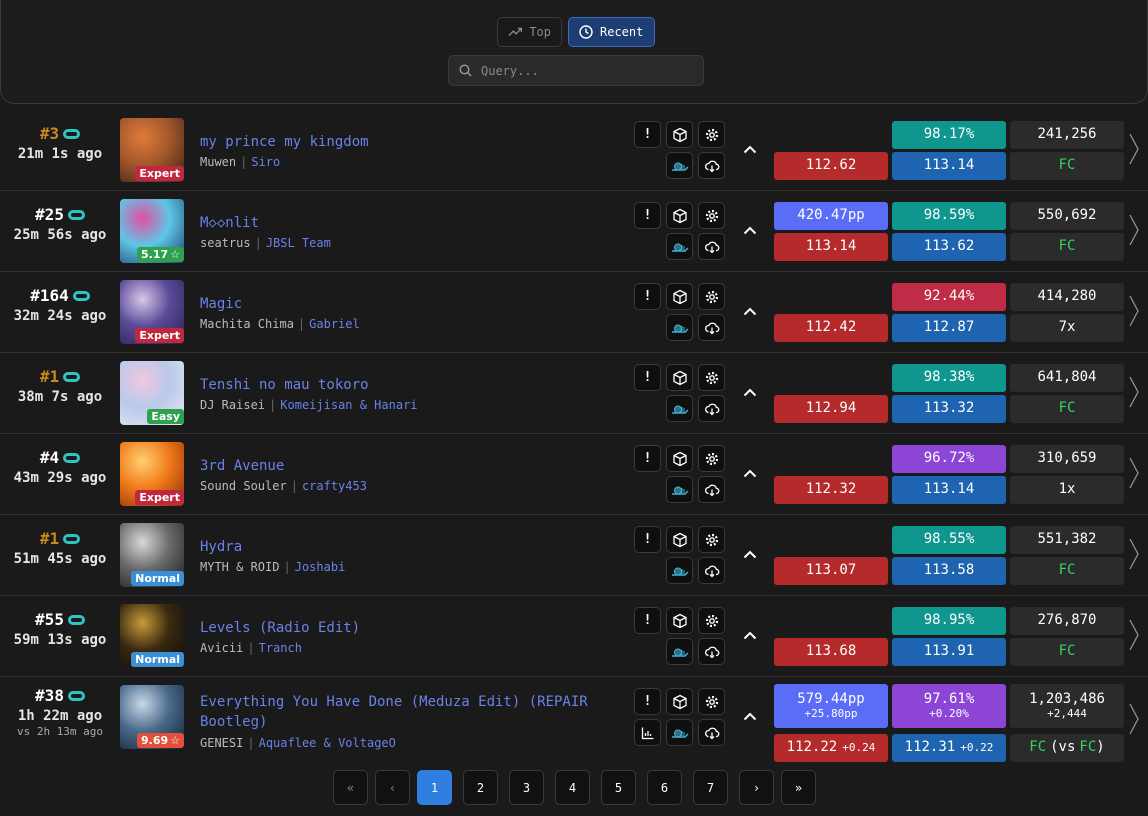 The width and height of the screenshot is (1148, 816). Describe the element at coordinates (284, 142) in the screenshot. I see `song-title: my prince my kingdom` at that location.